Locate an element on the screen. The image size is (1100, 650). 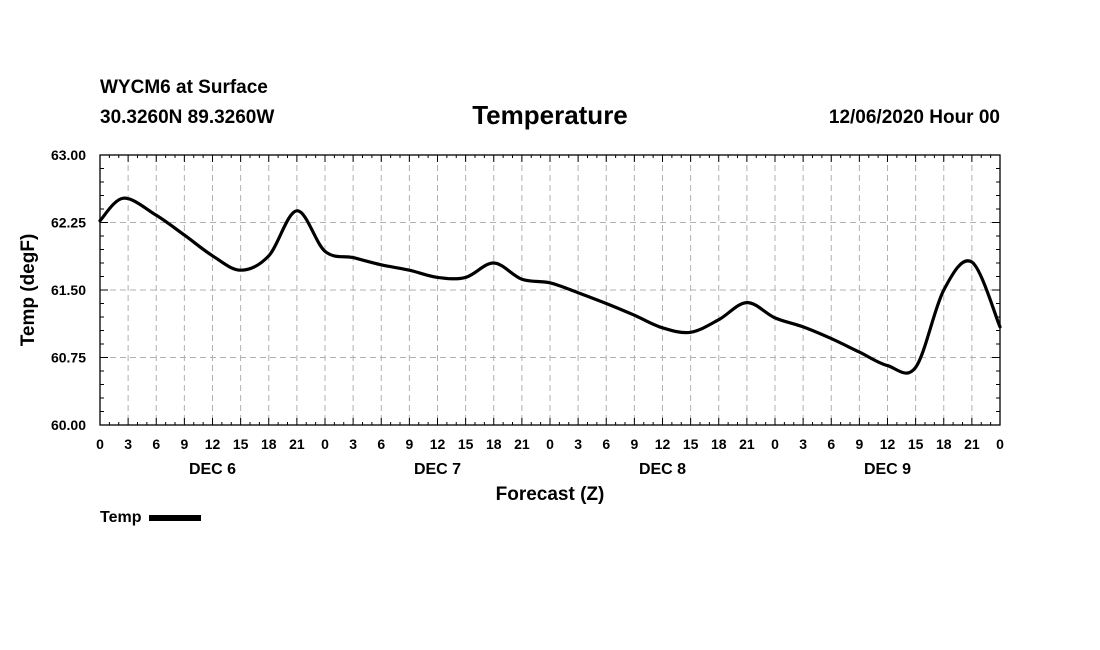
day-label: DEC 7 is located at coordinates (437, 469).